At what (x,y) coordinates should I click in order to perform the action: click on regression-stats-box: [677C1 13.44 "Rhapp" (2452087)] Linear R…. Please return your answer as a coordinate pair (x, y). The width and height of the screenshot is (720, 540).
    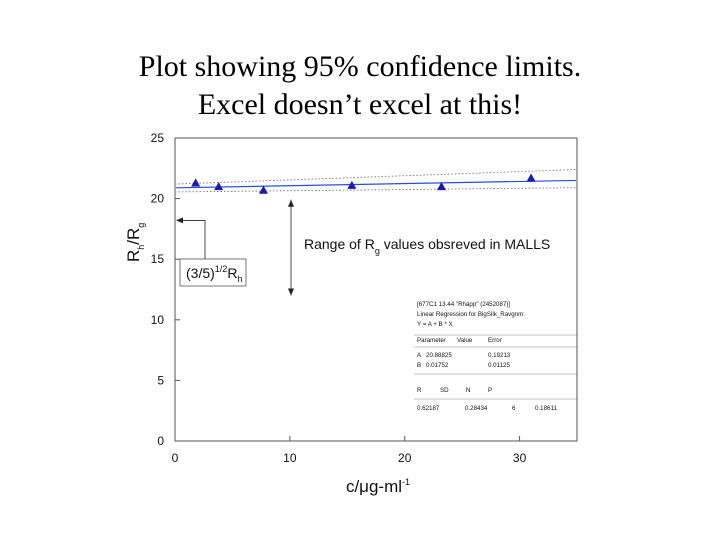
    Looking at the image, I should click on (496, 356).